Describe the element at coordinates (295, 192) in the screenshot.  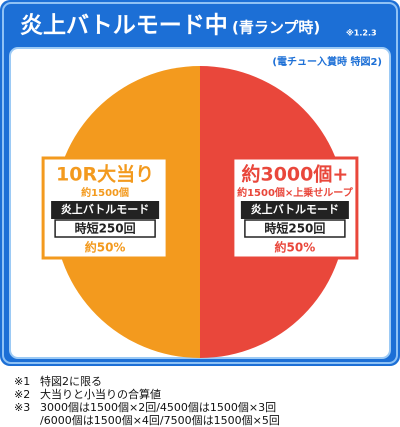
I see `slice-sublabel: 約1500個×上乗せループ` at that location.